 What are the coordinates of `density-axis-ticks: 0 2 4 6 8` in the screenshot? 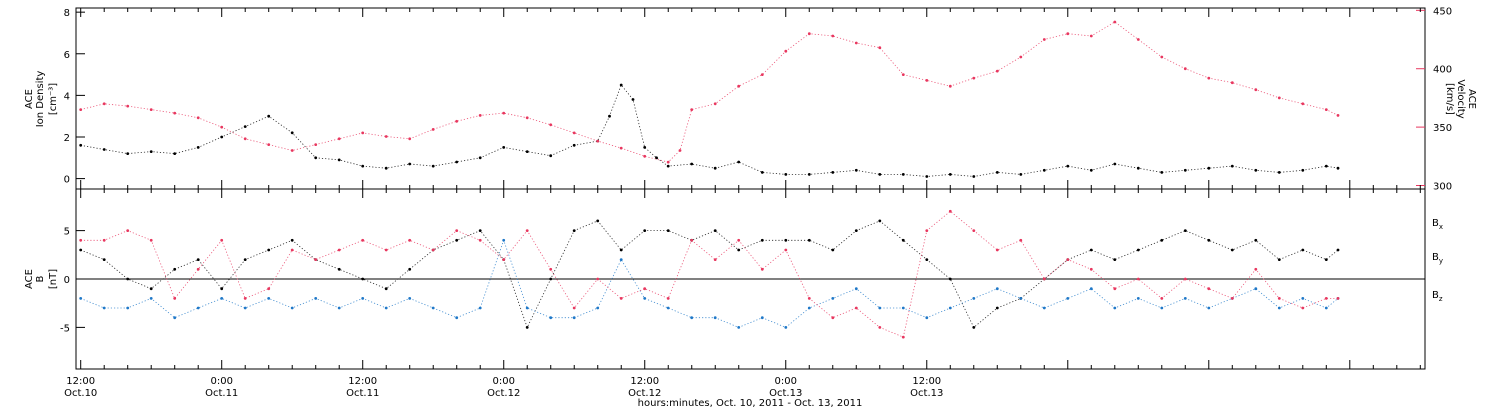 It's located at (74, 97).